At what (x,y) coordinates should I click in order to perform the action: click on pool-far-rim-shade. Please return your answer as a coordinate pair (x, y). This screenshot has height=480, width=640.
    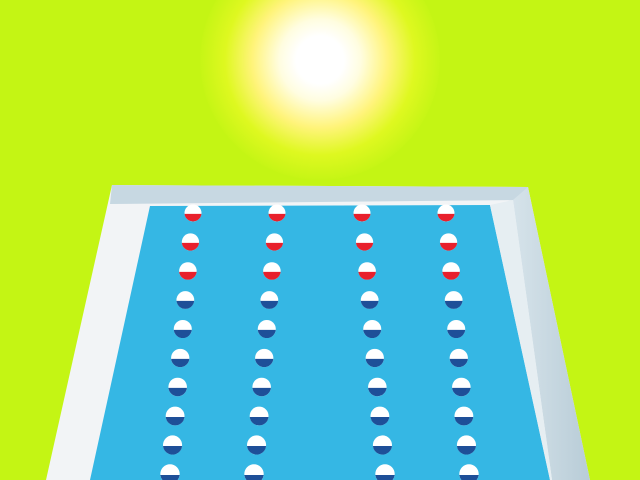
    Looking at the image, I should click on (319, 194).